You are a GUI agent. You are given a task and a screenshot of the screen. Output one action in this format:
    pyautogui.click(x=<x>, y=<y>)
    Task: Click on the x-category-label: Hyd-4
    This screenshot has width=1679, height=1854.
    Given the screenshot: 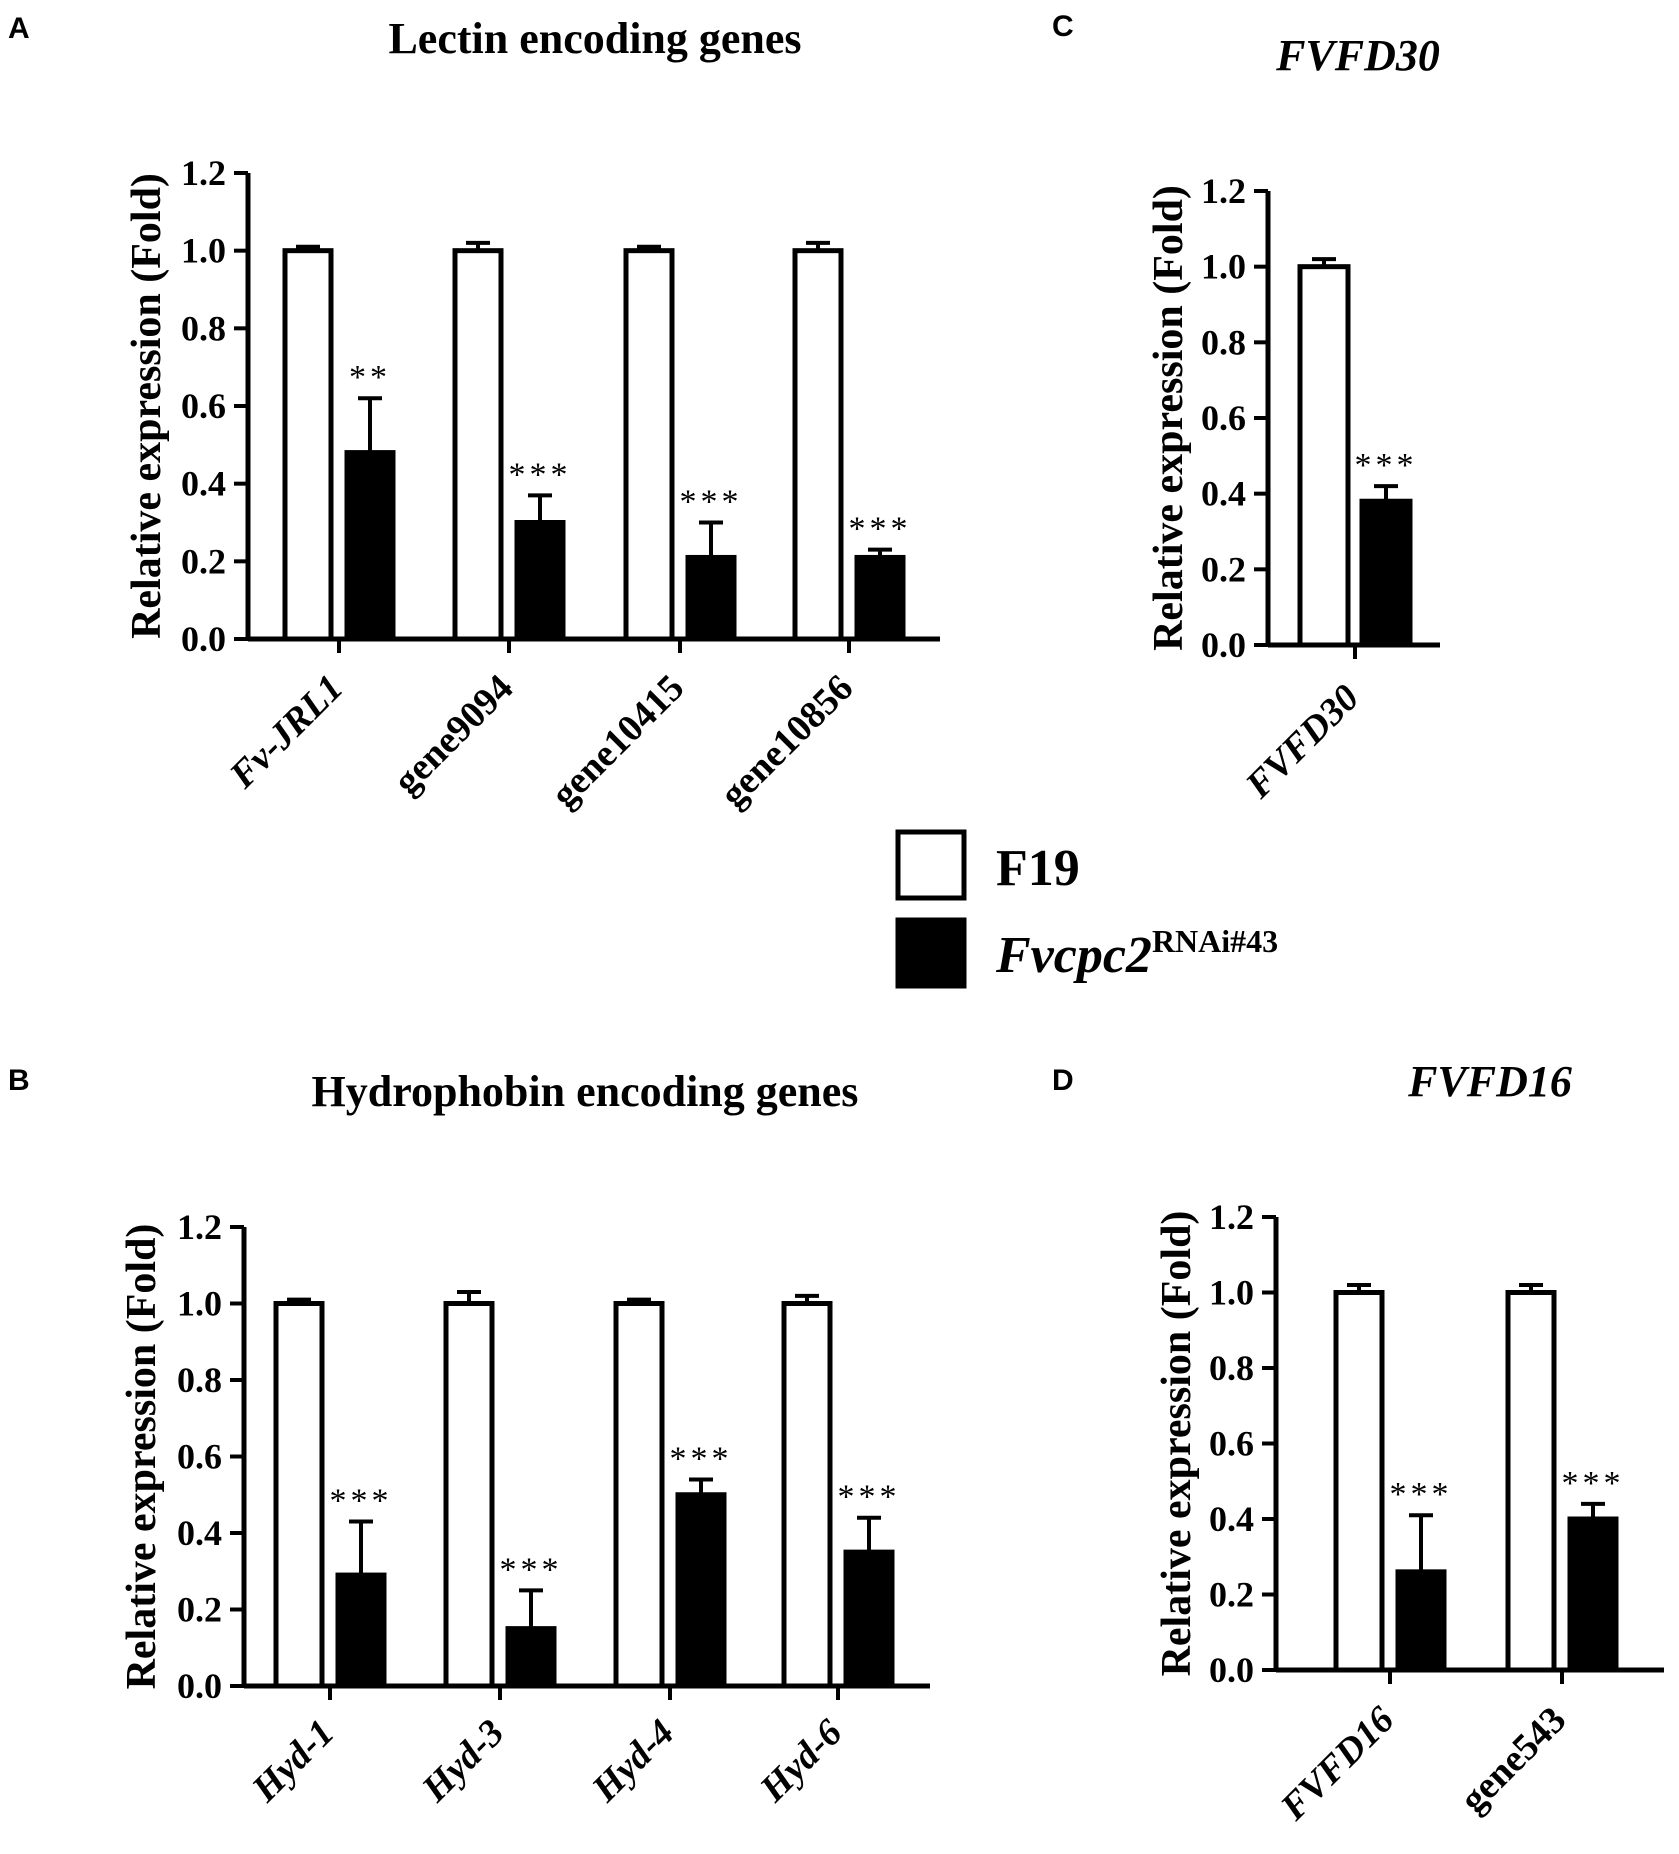 What is the action you would take?
    pyautogui.click(x=632, y=1761)
    